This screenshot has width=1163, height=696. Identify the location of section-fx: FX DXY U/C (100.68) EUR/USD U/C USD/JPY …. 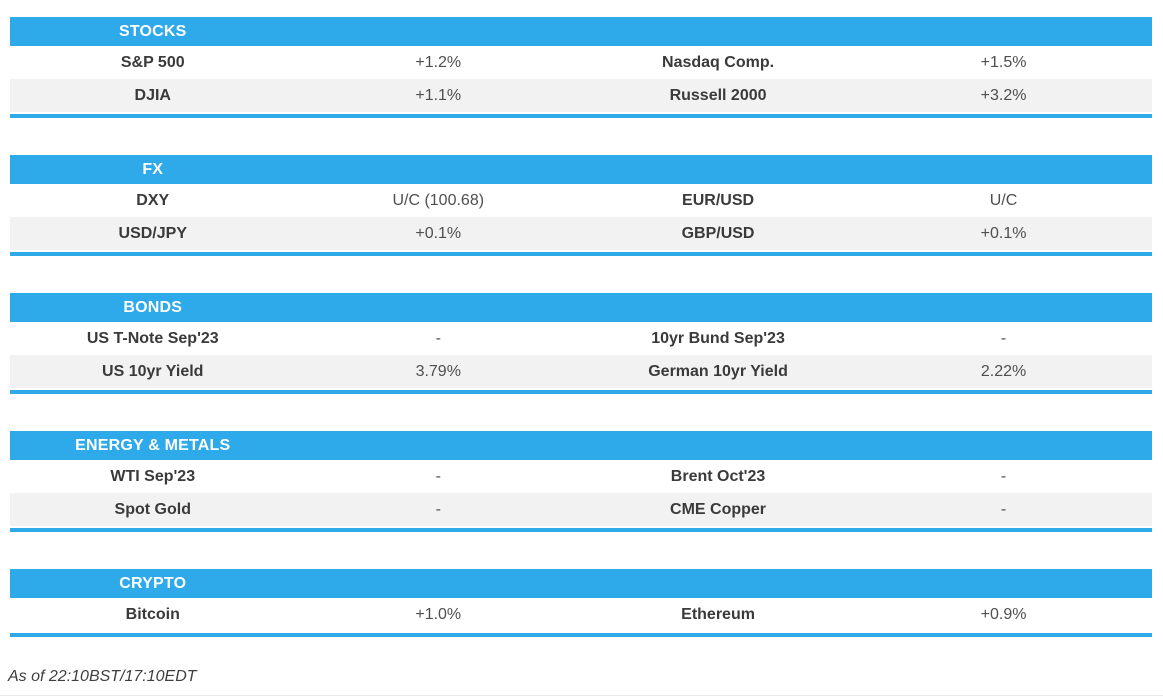
(581, 205).